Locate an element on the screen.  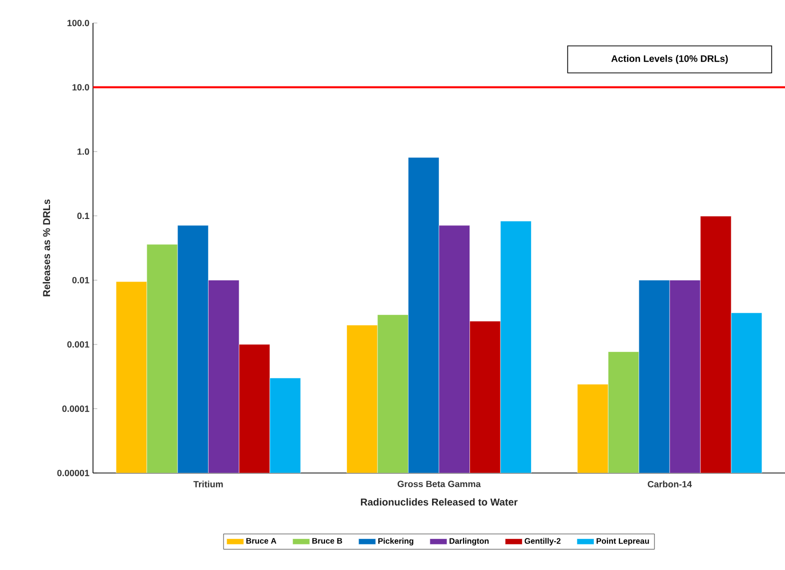
x-tick-label: Gross Beta Gamma is located at coordinates (439, 484).